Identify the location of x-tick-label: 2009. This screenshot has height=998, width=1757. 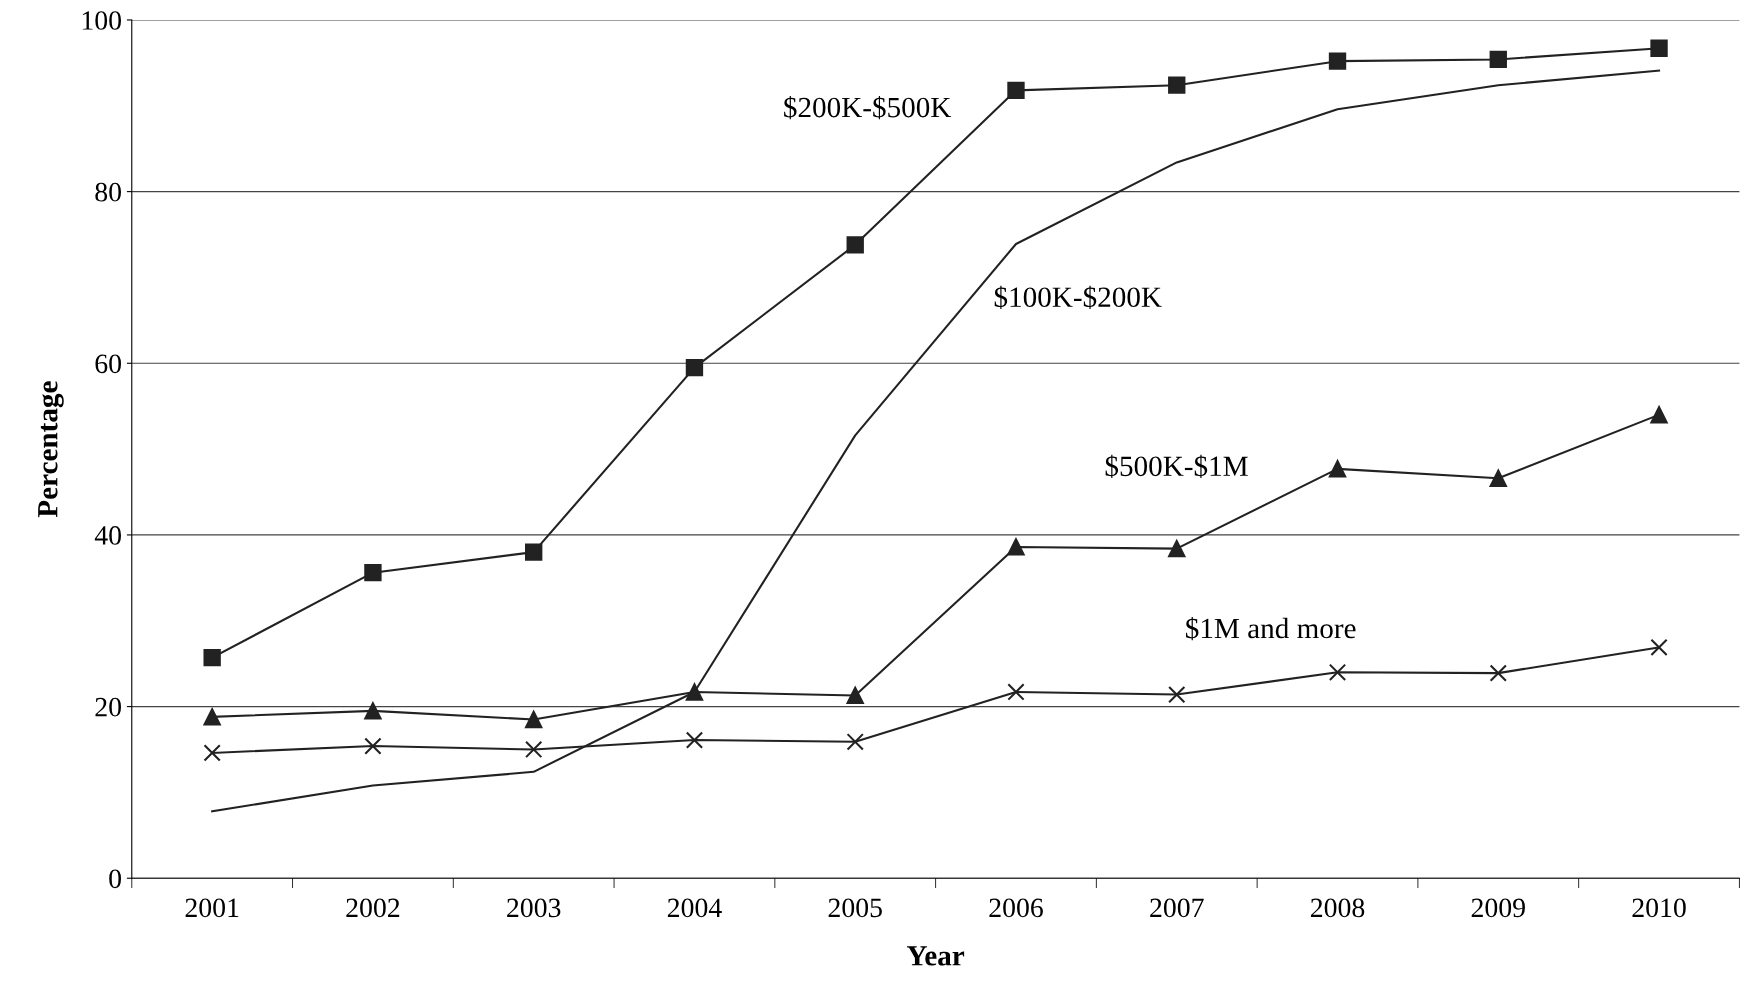
(1498, 908).